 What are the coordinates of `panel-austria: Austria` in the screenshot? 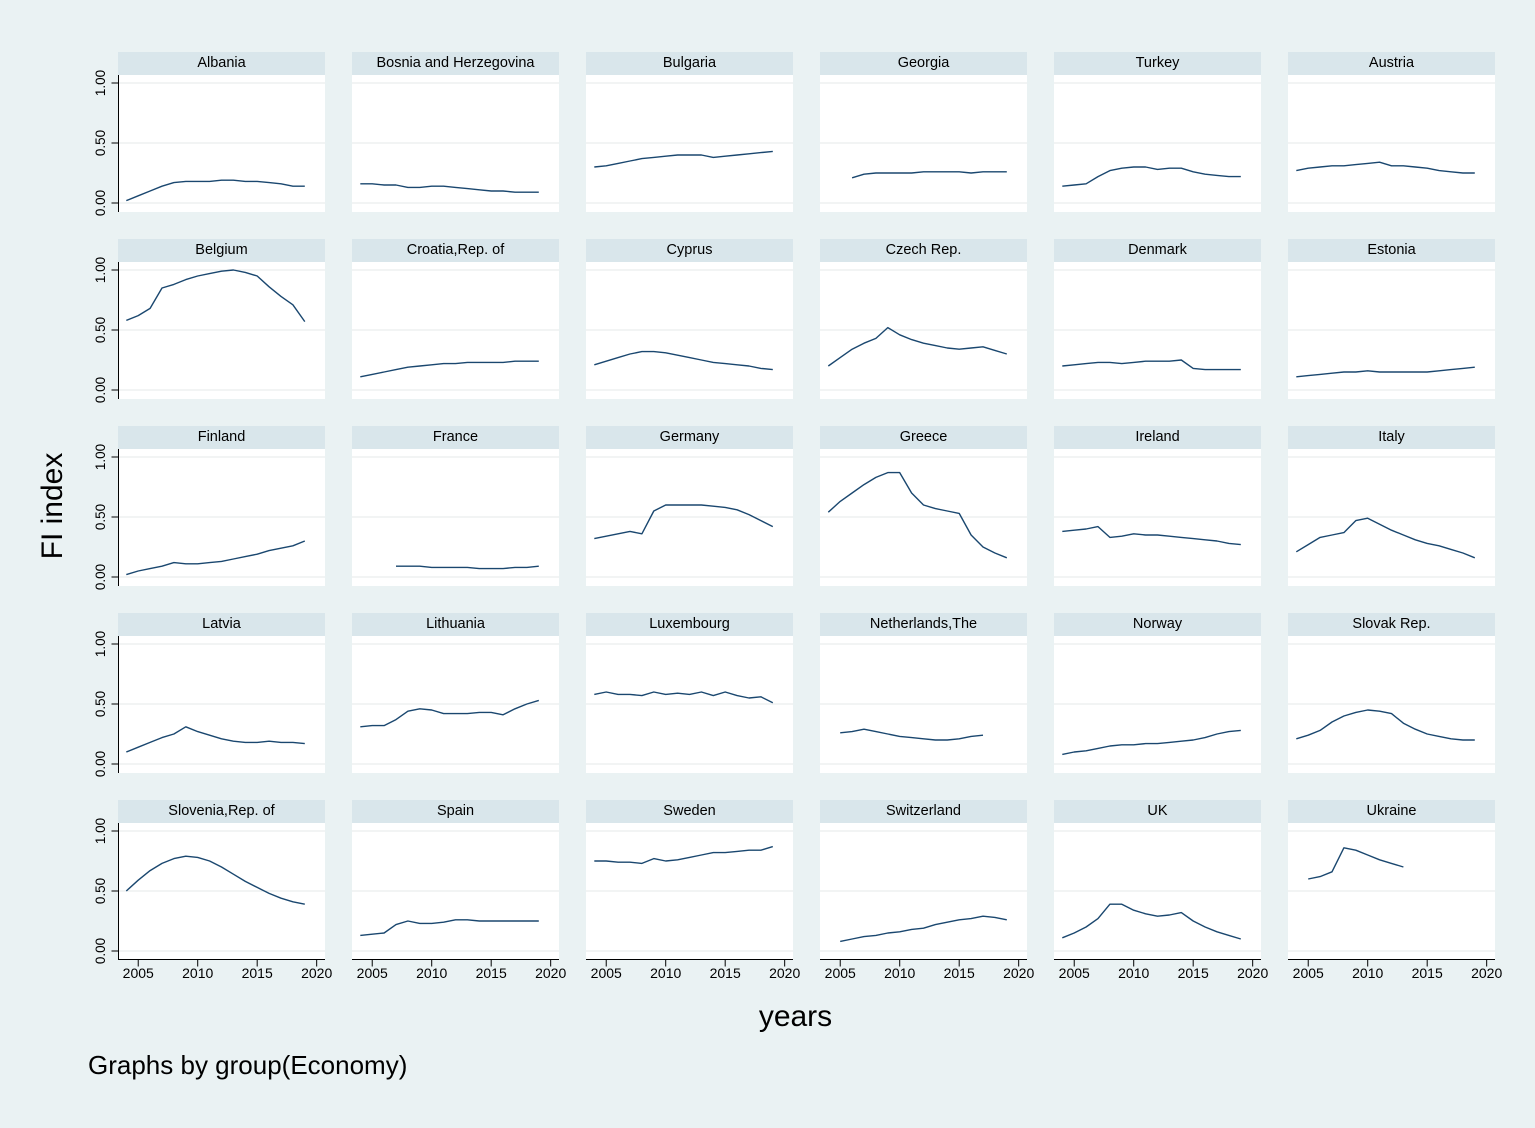 It's located at (1391, 132).